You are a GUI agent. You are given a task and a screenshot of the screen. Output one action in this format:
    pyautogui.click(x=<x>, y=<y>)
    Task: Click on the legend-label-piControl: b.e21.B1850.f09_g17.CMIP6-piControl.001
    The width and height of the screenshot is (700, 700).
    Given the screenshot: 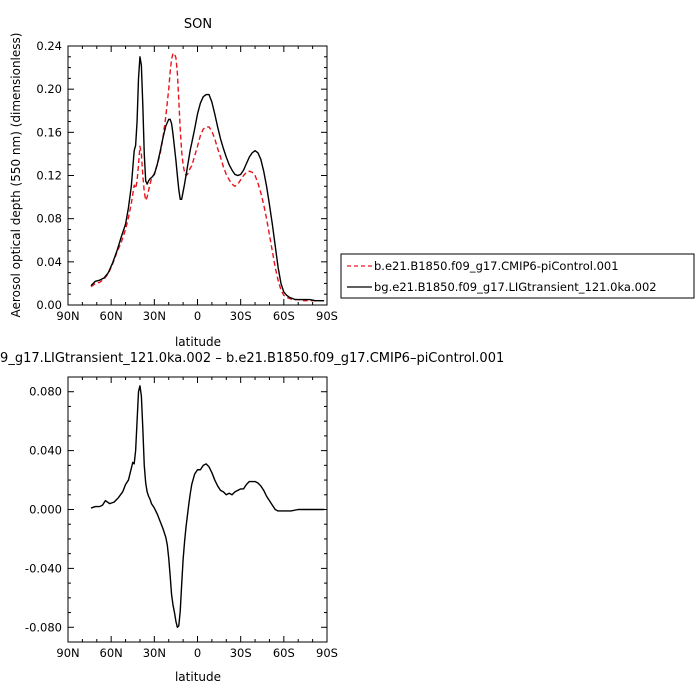 What is the action you would take?
    pyautogui.click(x=496, y=266)
    